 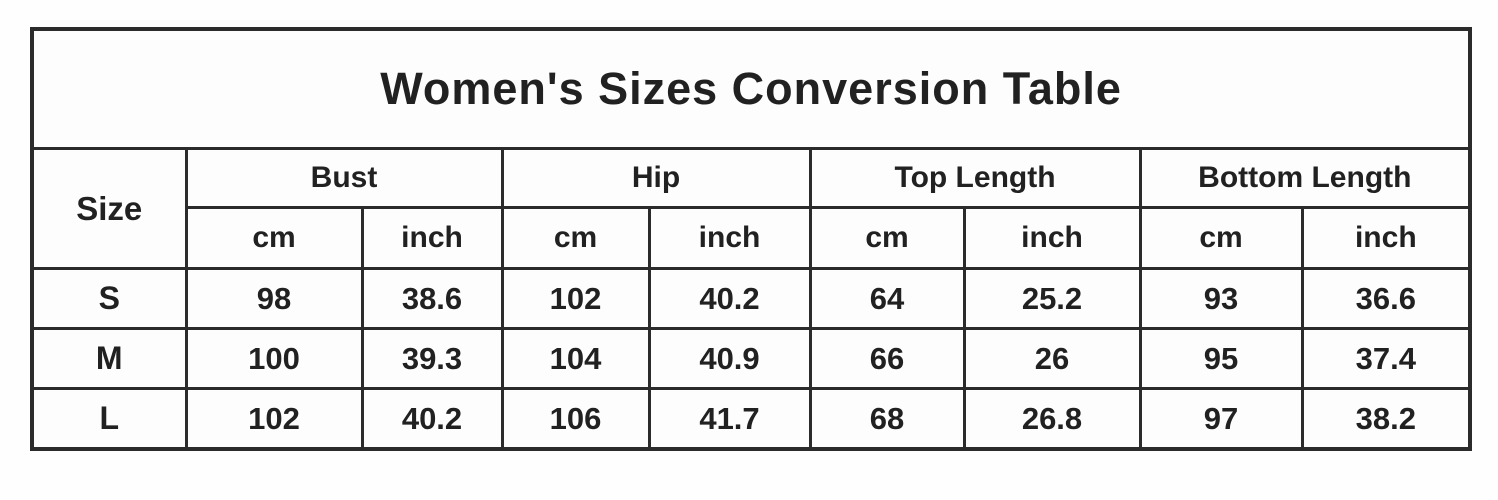 I want to click on cell-s-top-cm: 64, so click(x=887, y=298).